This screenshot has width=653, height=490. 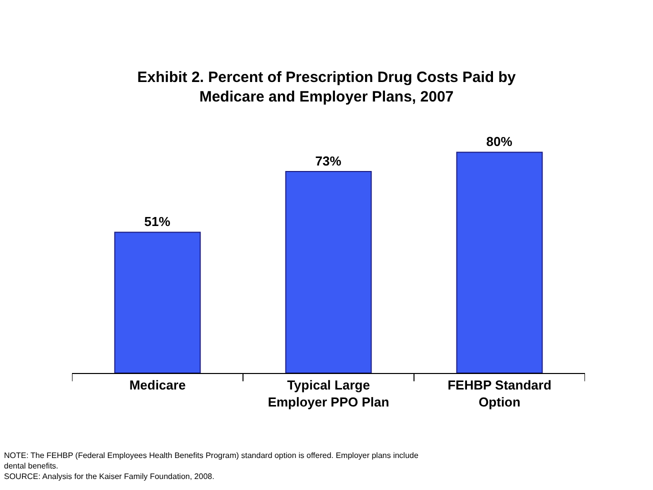 What do you see at coordinates (328, 161) in the screenshot?
I see `data-label: 73%` at bounding box center [328, 161].